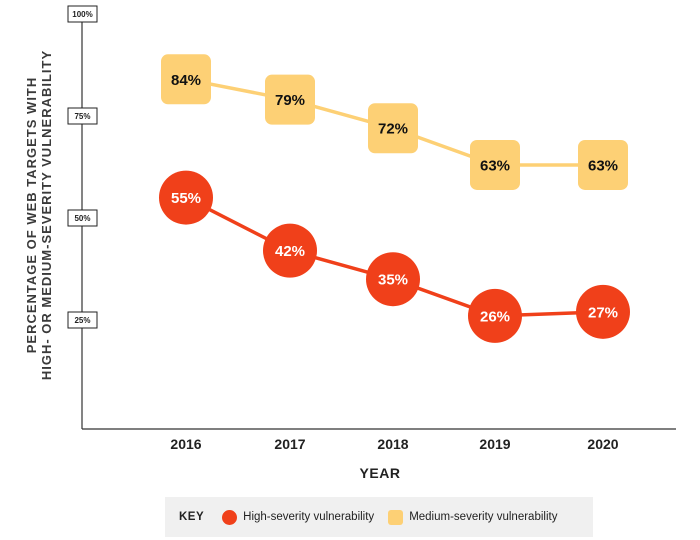 Image resolution: width=700 pixels, height=540 pixels. I want to click on y-tick-label: 75%, so click(82, 116).